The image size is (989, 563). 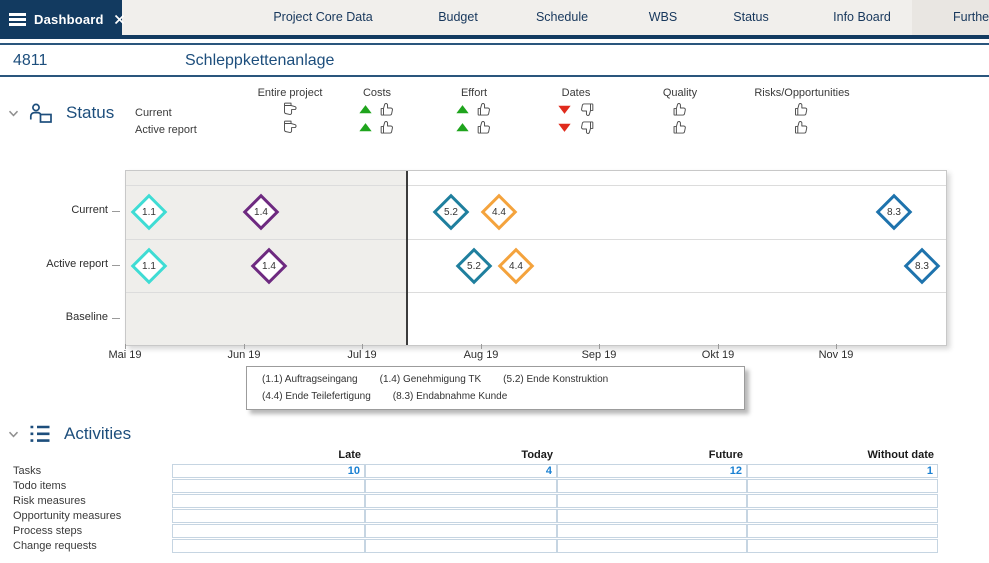 I want to click on status-column-costs: Costs, so click(x=377, y=111).